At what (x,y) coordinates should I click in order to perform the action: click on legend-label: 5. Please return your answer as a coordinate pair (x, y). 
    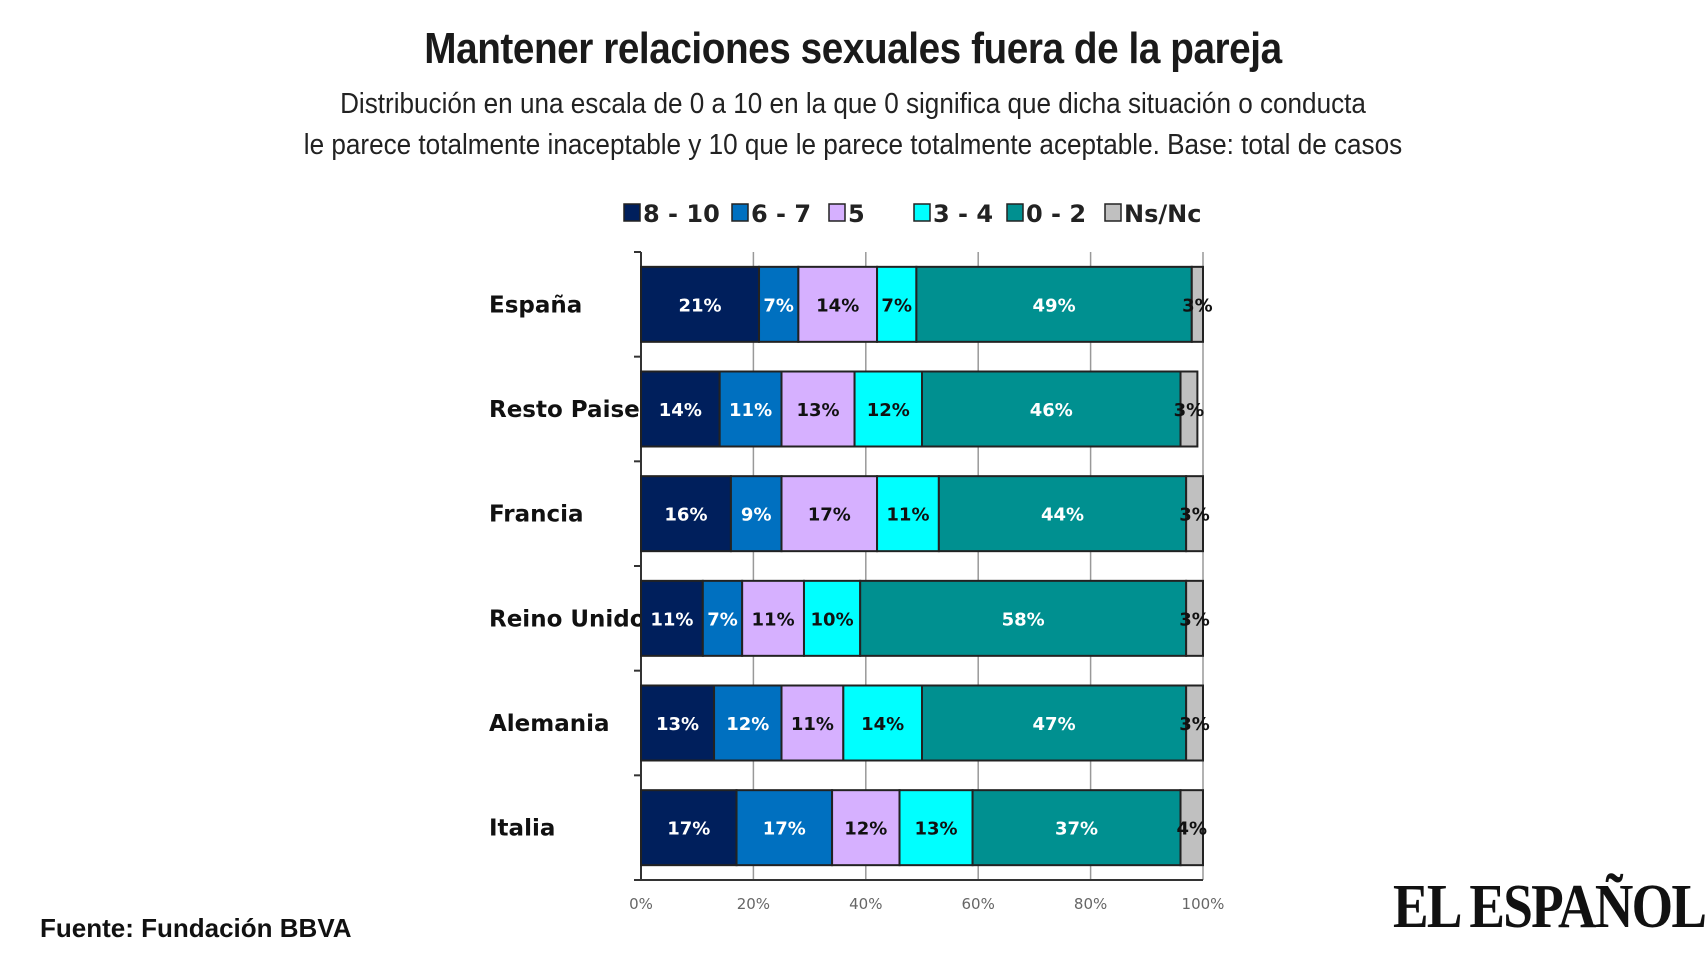
    Looking at the image, I should click on (856, 214).